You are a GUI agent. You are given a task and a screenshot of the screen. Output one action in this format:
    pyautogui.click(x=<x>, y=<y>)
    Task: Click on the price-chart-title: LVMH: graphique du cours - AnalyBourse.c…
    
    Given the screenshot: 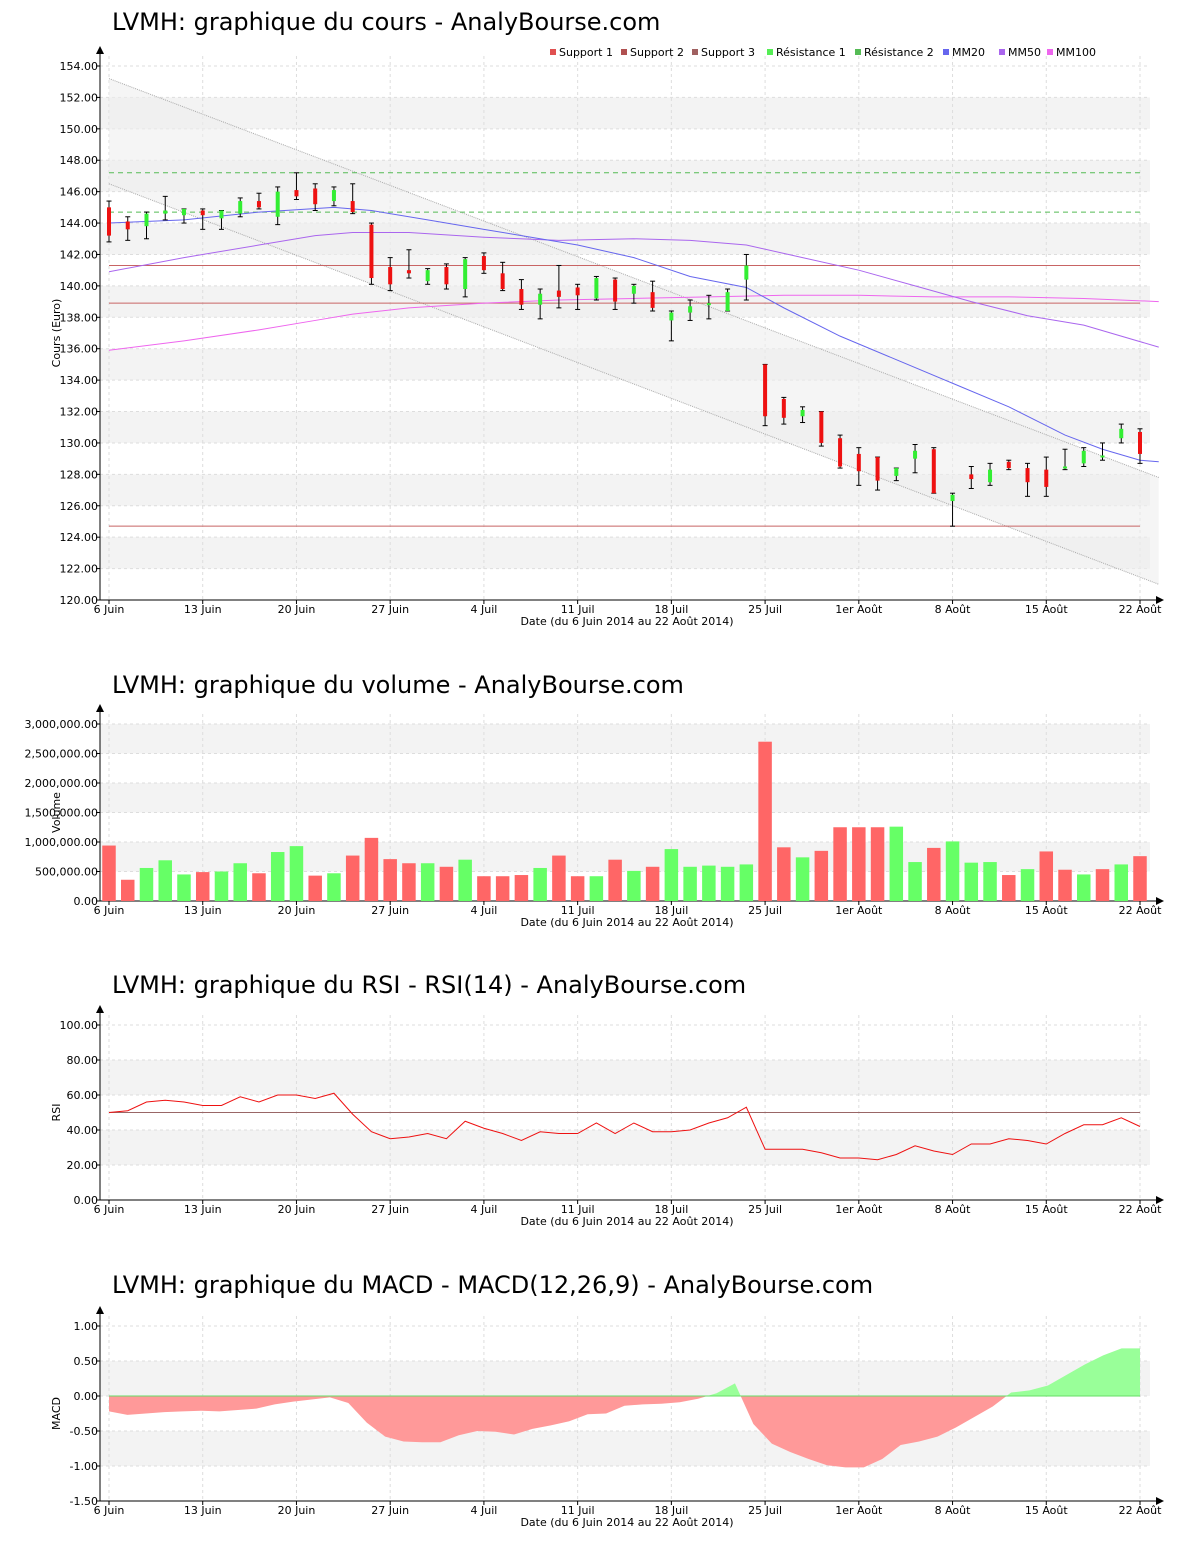 What is the action you would take?
    pyautogui.click(x=386, y=22)
    